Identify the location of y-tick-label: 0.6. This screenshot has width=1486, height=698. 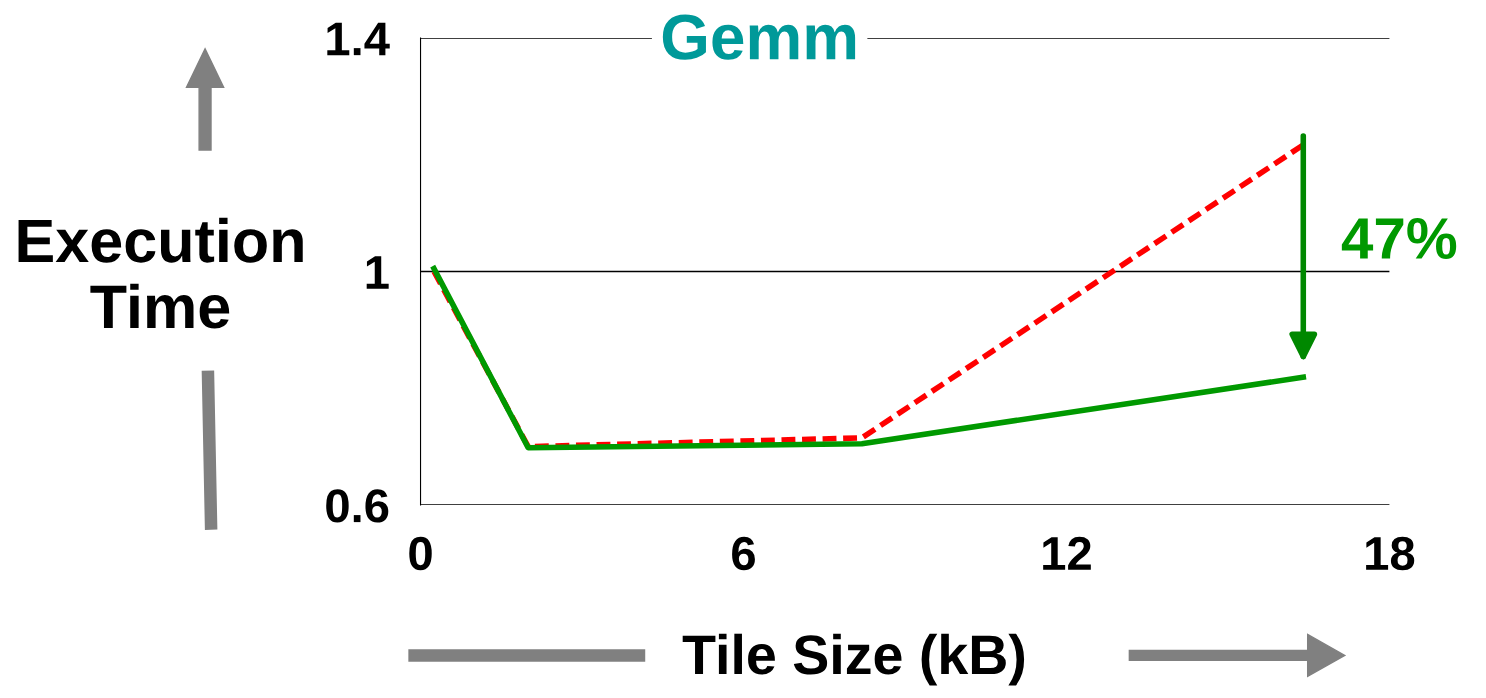
(357, 506).